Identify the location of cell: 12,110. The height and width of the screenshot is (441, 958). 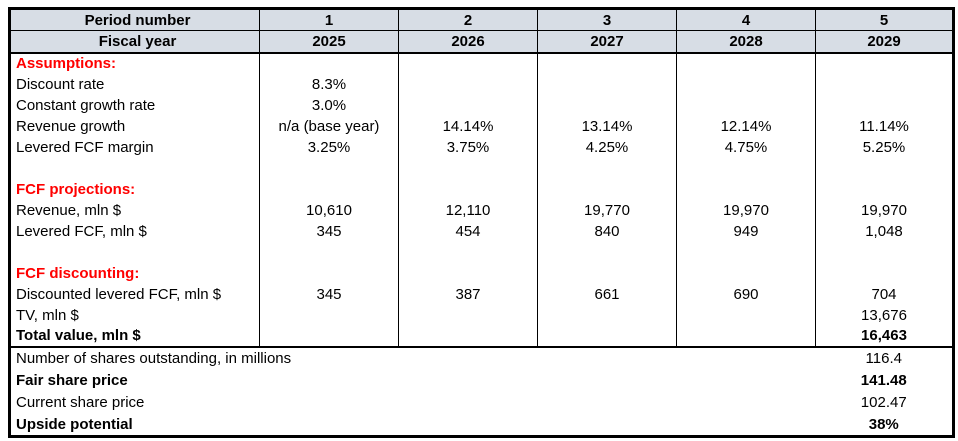
(468, 210).